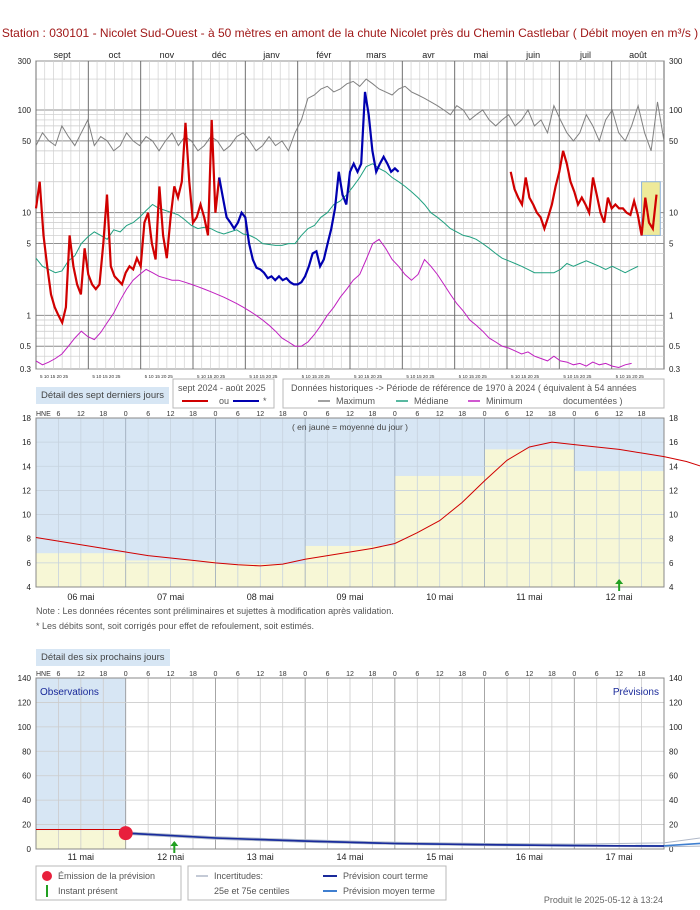 The width and height of the screenshot is (700, 910). I want to click on y-tick-label-right: 8, so click(671, 539).